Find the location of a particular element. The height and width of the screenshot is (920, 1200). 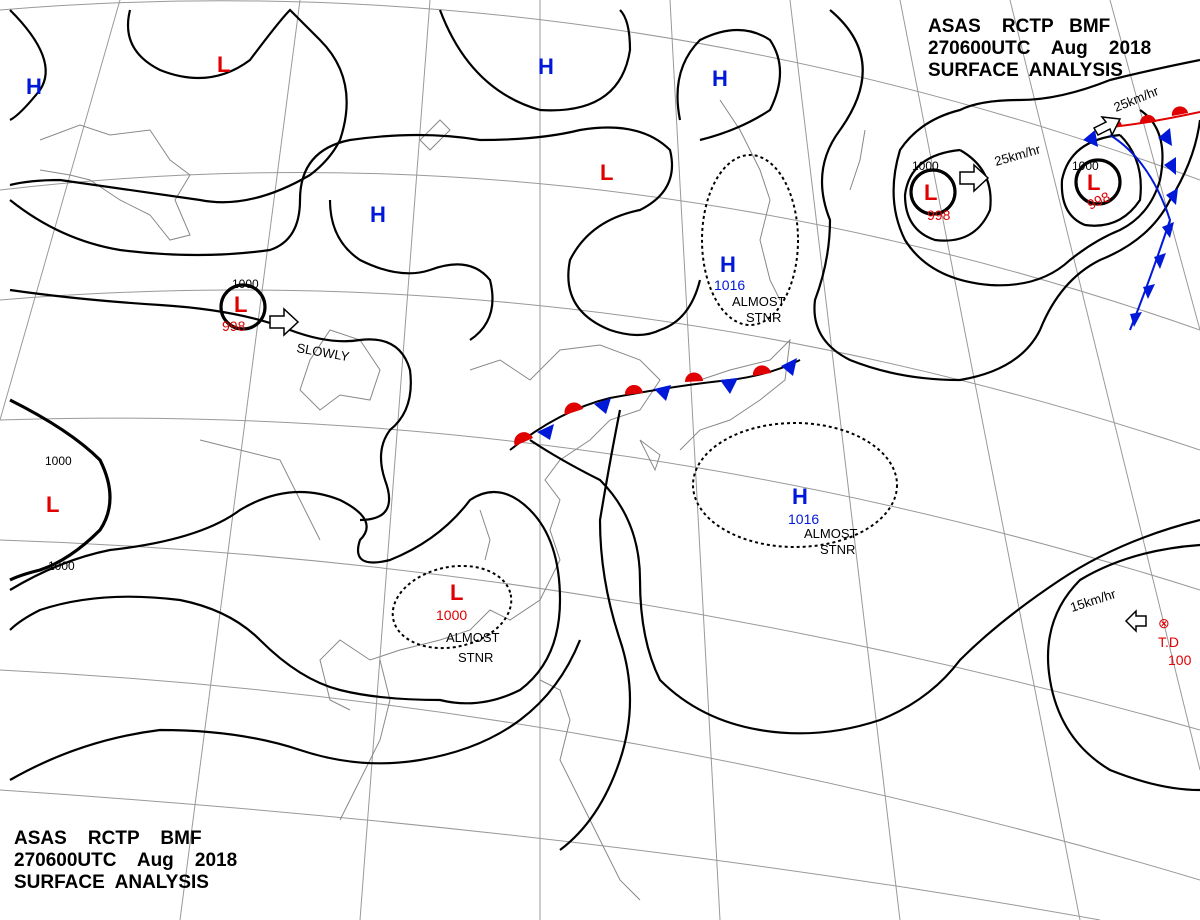

isobar-1000-label-a: 1000 is located at coordinates (58, 461).